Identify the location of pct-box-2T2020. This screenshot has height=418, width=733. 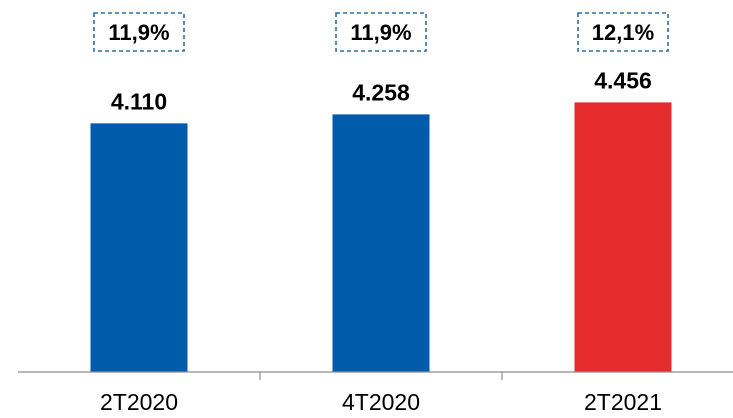
(139, 32).